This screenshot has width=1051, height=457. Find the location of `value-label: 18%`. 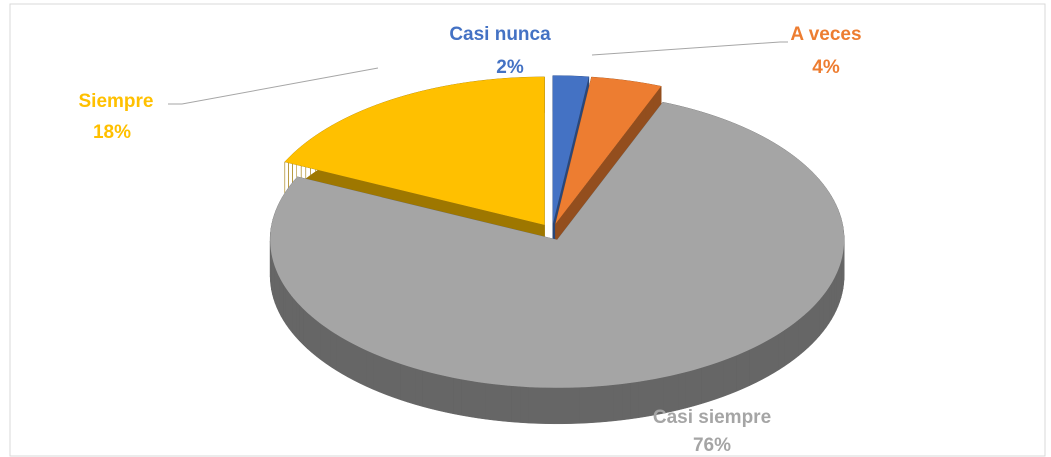

value-label: 18% is located at coordinates (112, 132).